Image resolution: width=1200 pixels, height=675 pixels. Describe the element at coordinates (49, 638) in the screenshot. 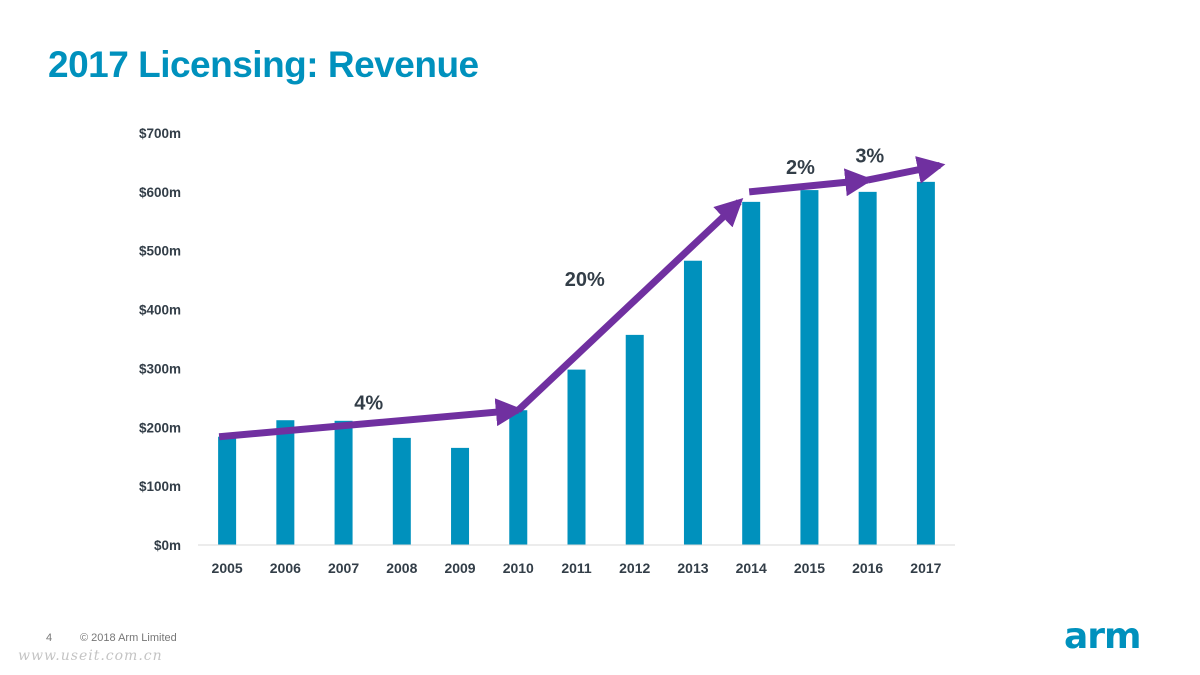

I see `page-number: 4` at that location.